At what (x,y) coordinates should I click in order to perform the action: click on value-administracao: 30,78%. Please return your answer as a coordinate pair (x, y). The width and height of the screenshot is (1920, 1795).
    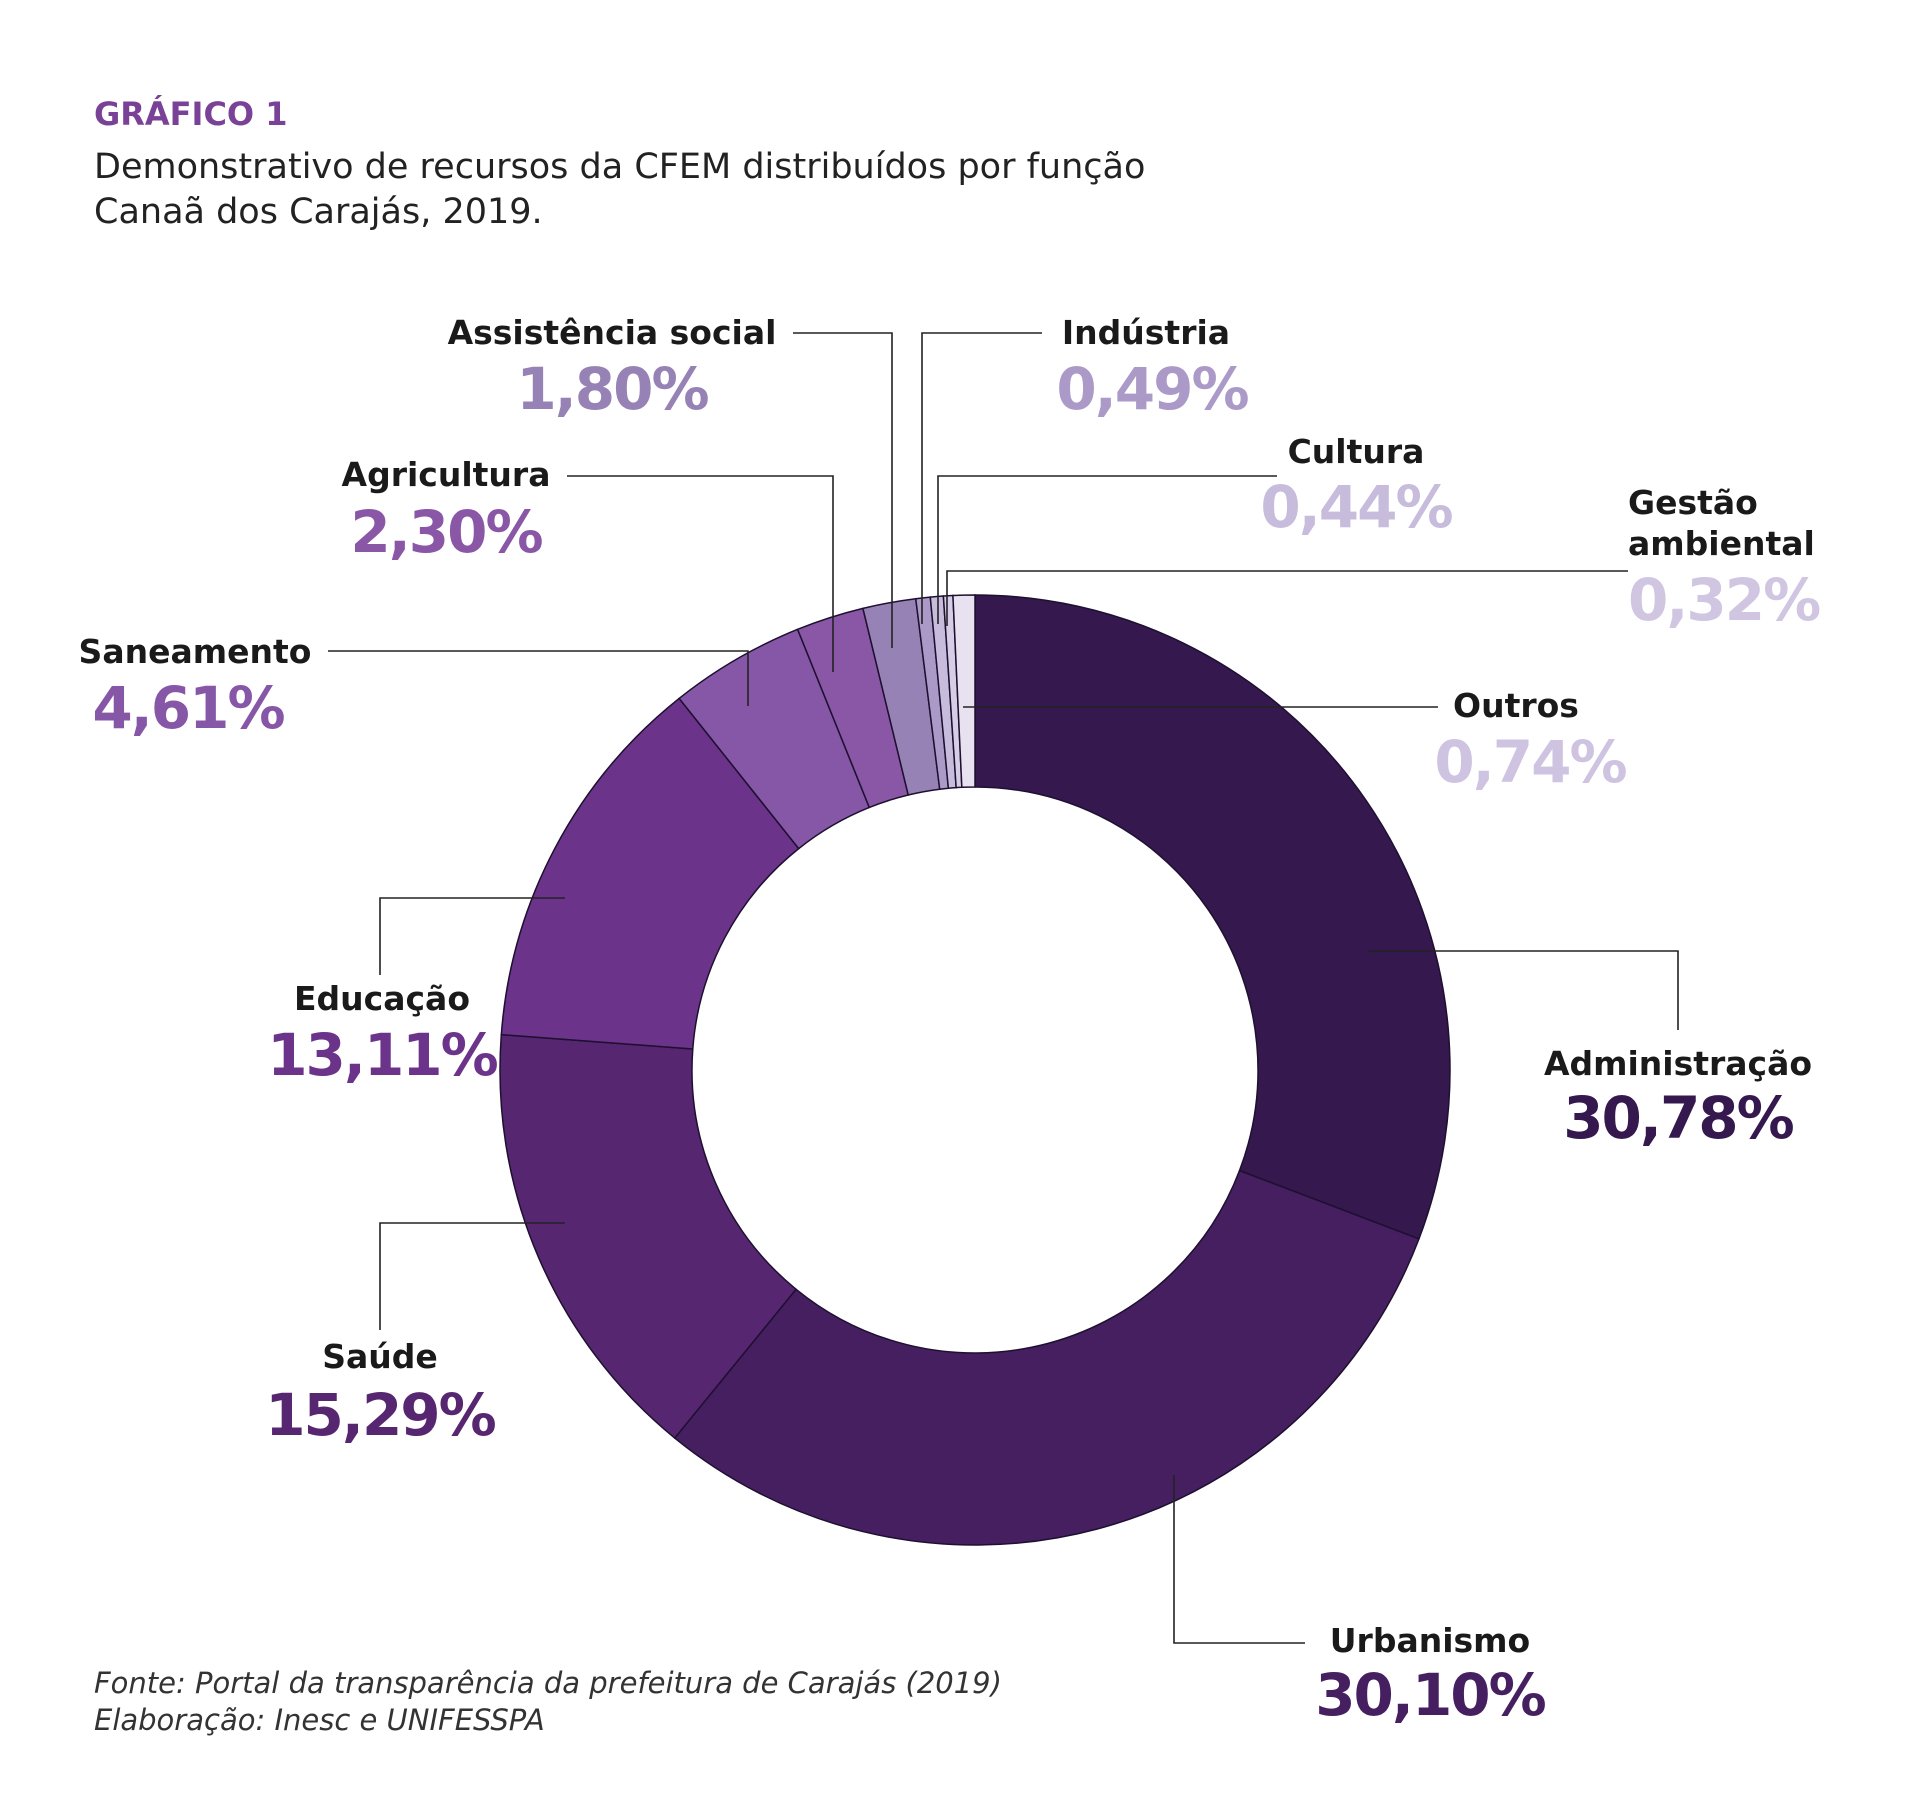
    Looking at the image, I should click on (1678, 1118).